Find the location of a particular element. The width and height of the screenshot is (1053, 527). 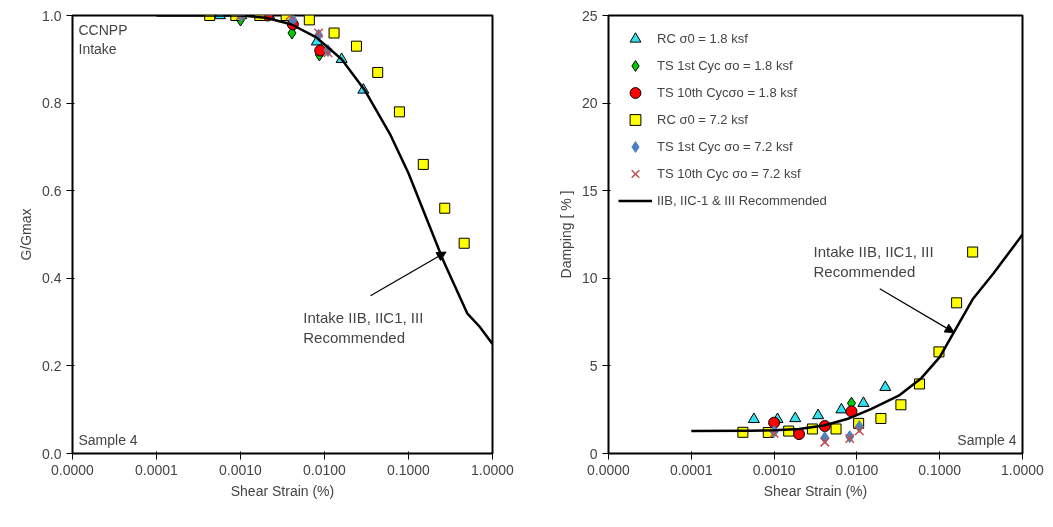

y-tick-label: 25 is located at coordinates (589, 15).